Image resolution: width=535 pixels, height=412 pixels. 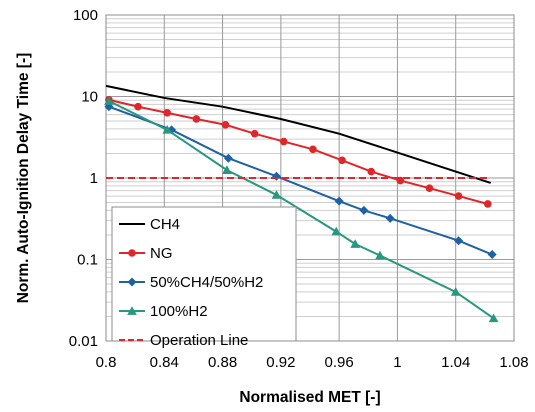 I want to click on x-tick-label: 0.84, so click(x=164, y=362).